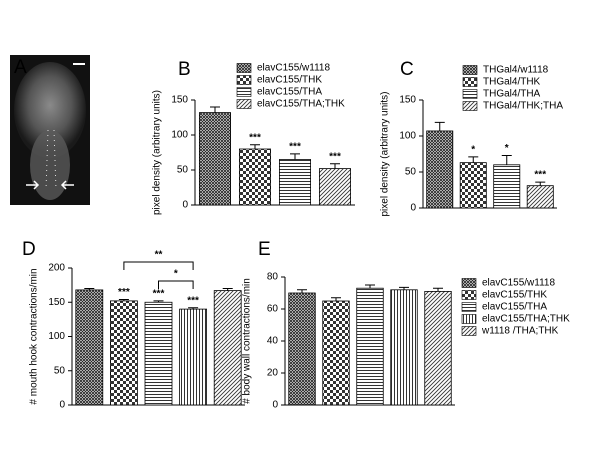 This screenshot has width=600, height=455. What do you see at coordinates (512, 94) in the screenshot?
I see `legend-label: THGal4/THA` at bounding box center [512, 94].